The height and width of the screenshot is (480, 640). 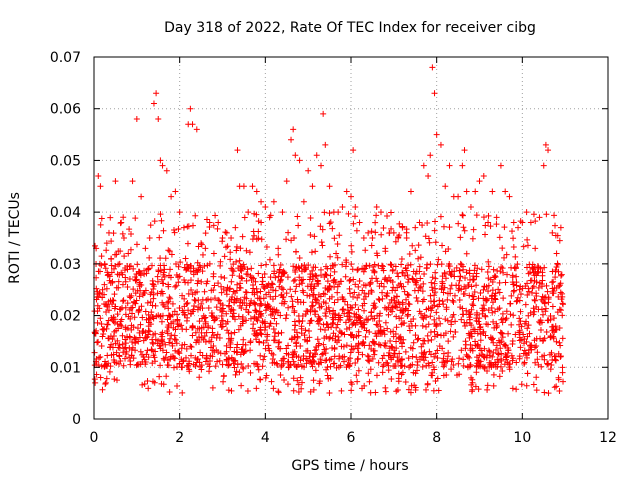 I want to click on x-tick-label: 2, so click(x=179, y=438).